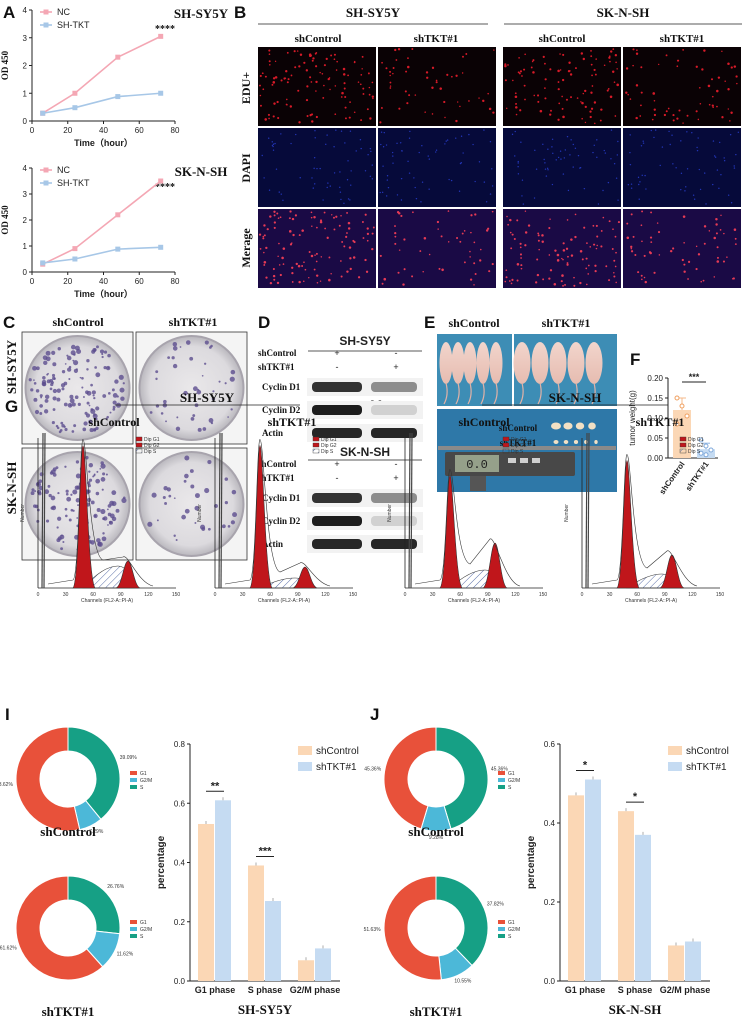  What do you see at coordinates (207, 397) in the screenshot?
I see `g-cell-title: SH-SY5Y` at bounding box center [207, 397].